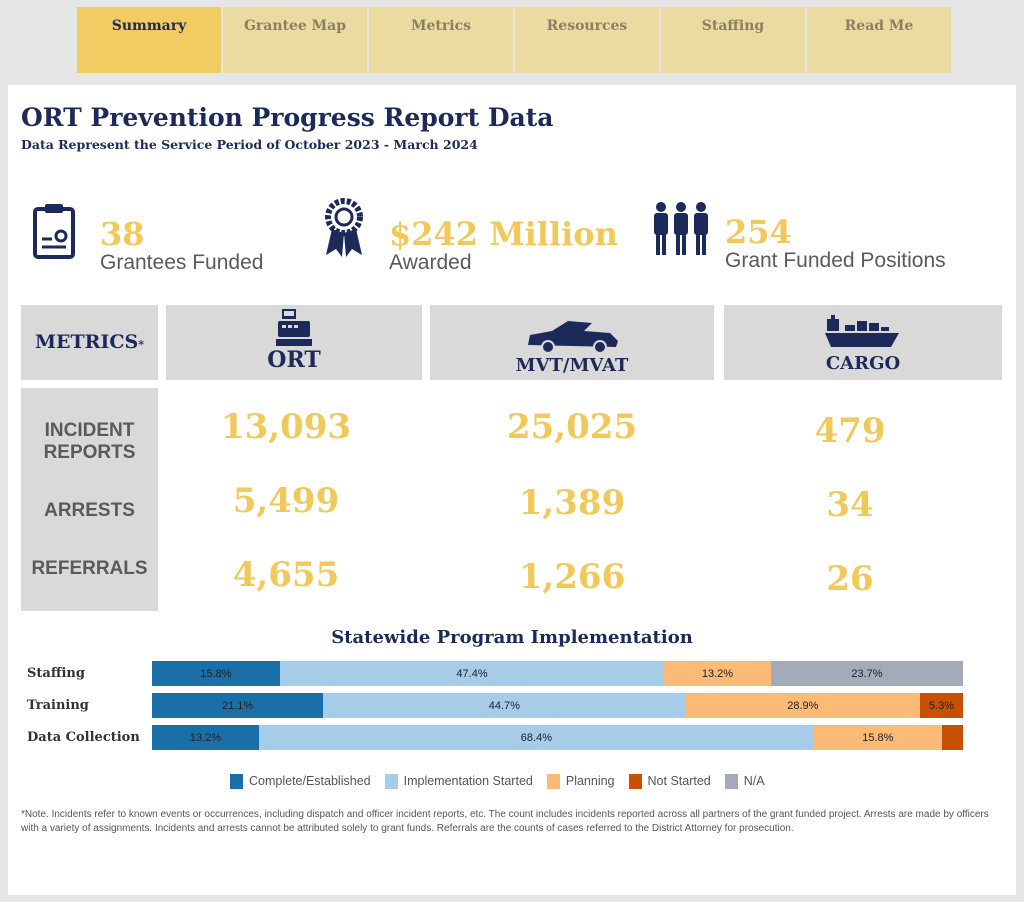 The image size is (1024, 902). What do you see at coordinates (850, 431) in the screenshot?
I see `cargo-incidents: 479` at bounding box center [850, 431].